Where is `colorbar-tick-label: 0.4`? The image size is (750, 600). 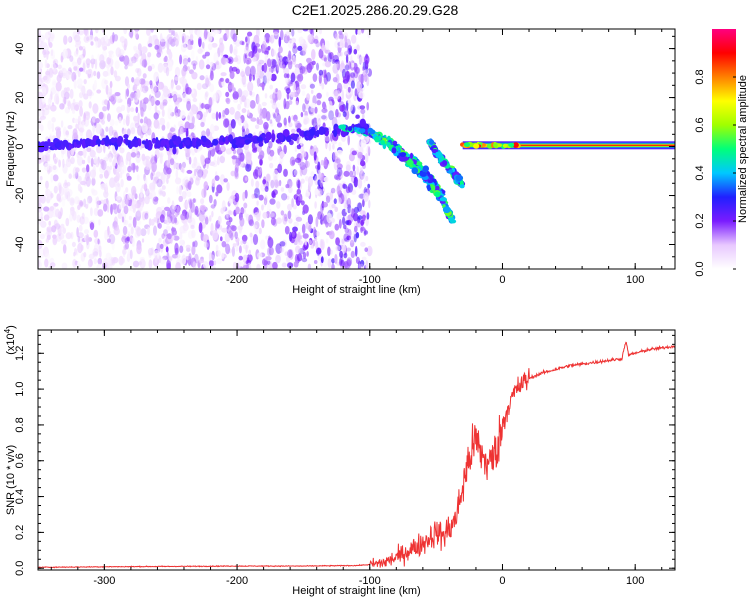
colorbar-tick-label: 0.4 is located at coordinates (700, 172).